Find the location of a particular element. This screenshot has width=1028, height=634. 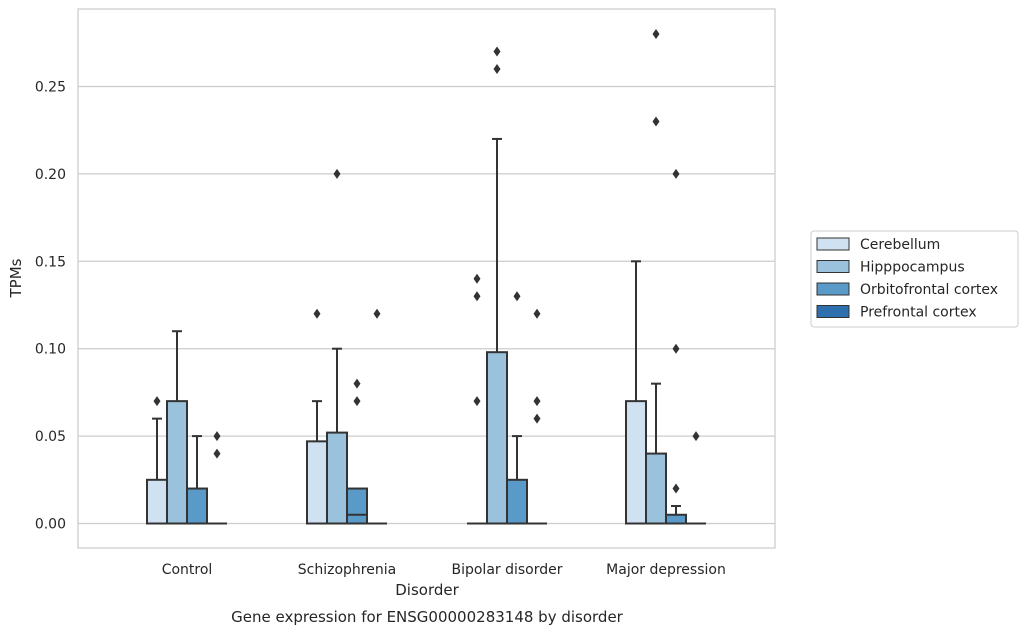

y-tick-label: 0.00 is located at coordinates (50, 525).